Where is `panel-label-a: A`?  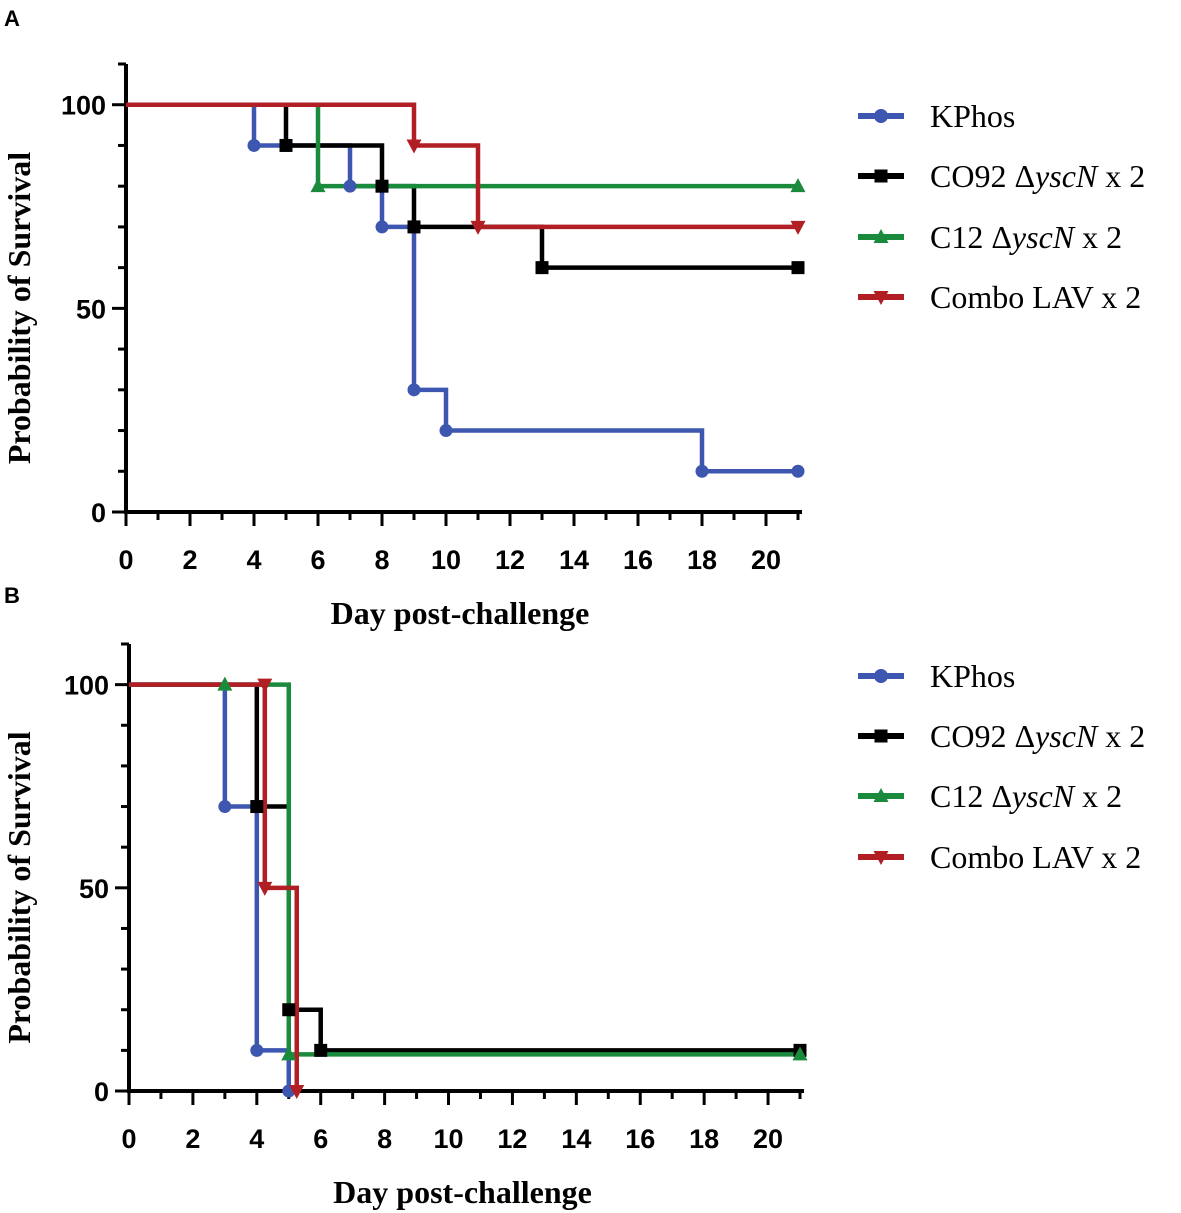
panel-label-a: A is located at coordinates (12, 18).